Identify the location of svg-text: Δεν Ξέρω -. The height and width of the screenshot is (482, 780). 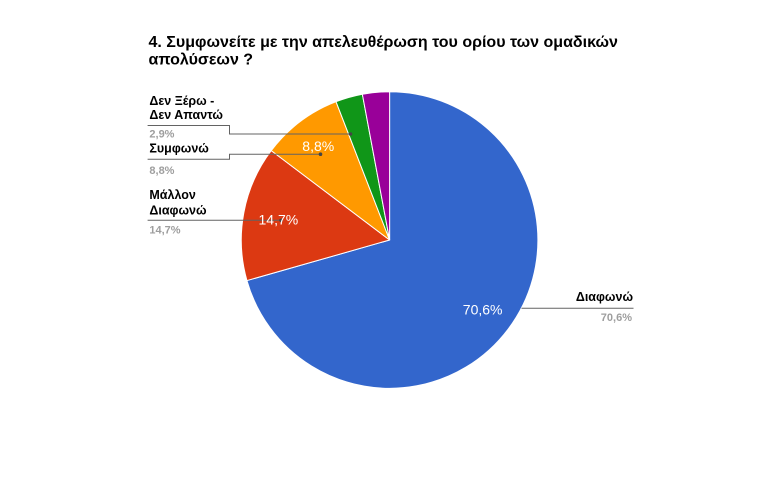
(181, 101).